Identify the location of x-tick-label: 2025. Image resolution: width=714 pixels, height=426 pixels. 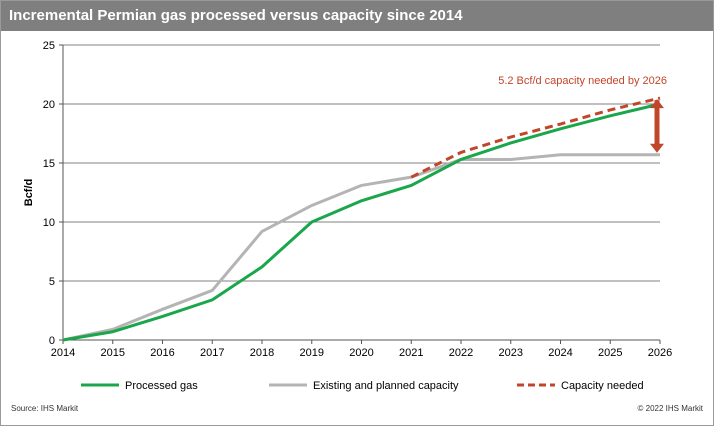
(610, 353).